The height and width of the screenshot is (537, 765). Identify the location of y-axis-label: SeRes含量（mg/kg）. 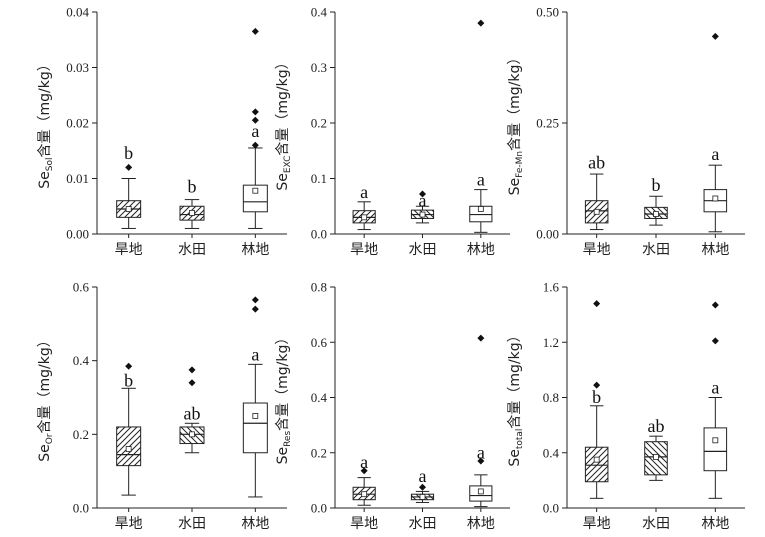
(284, 398).